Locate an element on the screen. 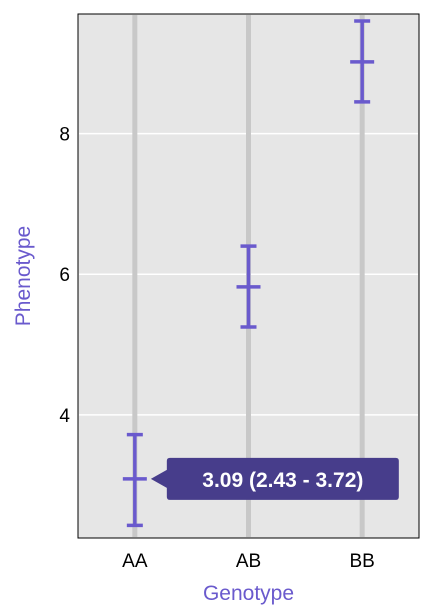 The image size is (443, 612). x-axis-ticks: AA AB BB is located at coordinates (248, 561).